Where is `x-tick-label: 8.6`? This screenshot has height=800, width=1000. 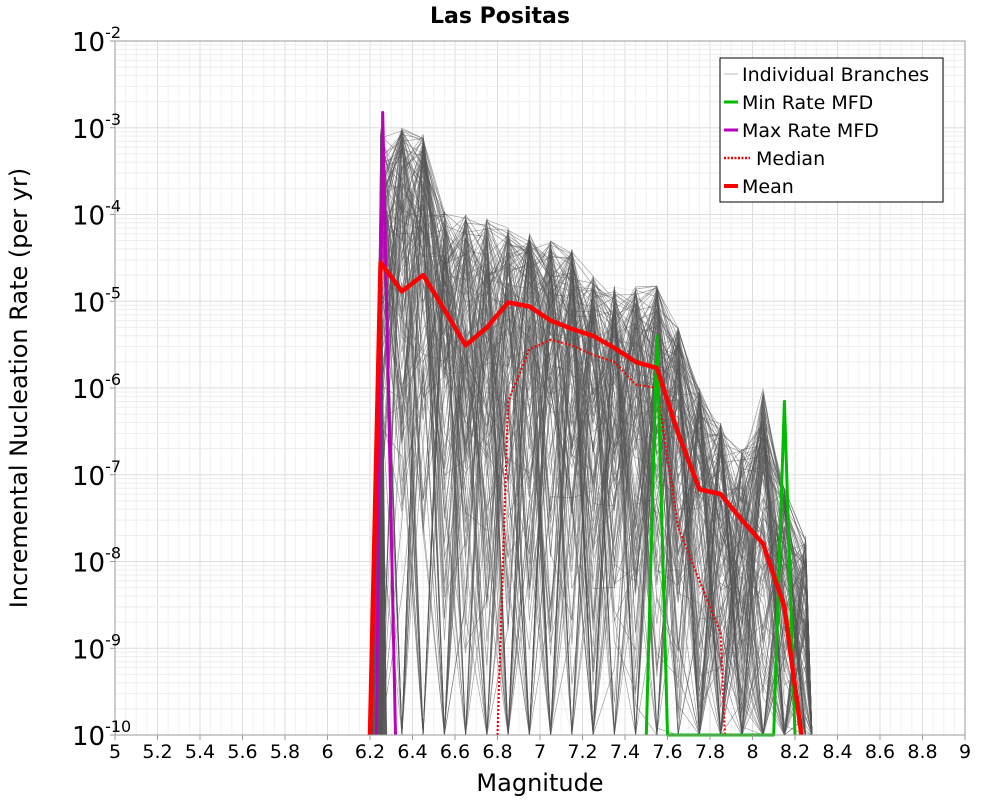 x-tick-label: 8.6 is located at coordinates (880, 752).